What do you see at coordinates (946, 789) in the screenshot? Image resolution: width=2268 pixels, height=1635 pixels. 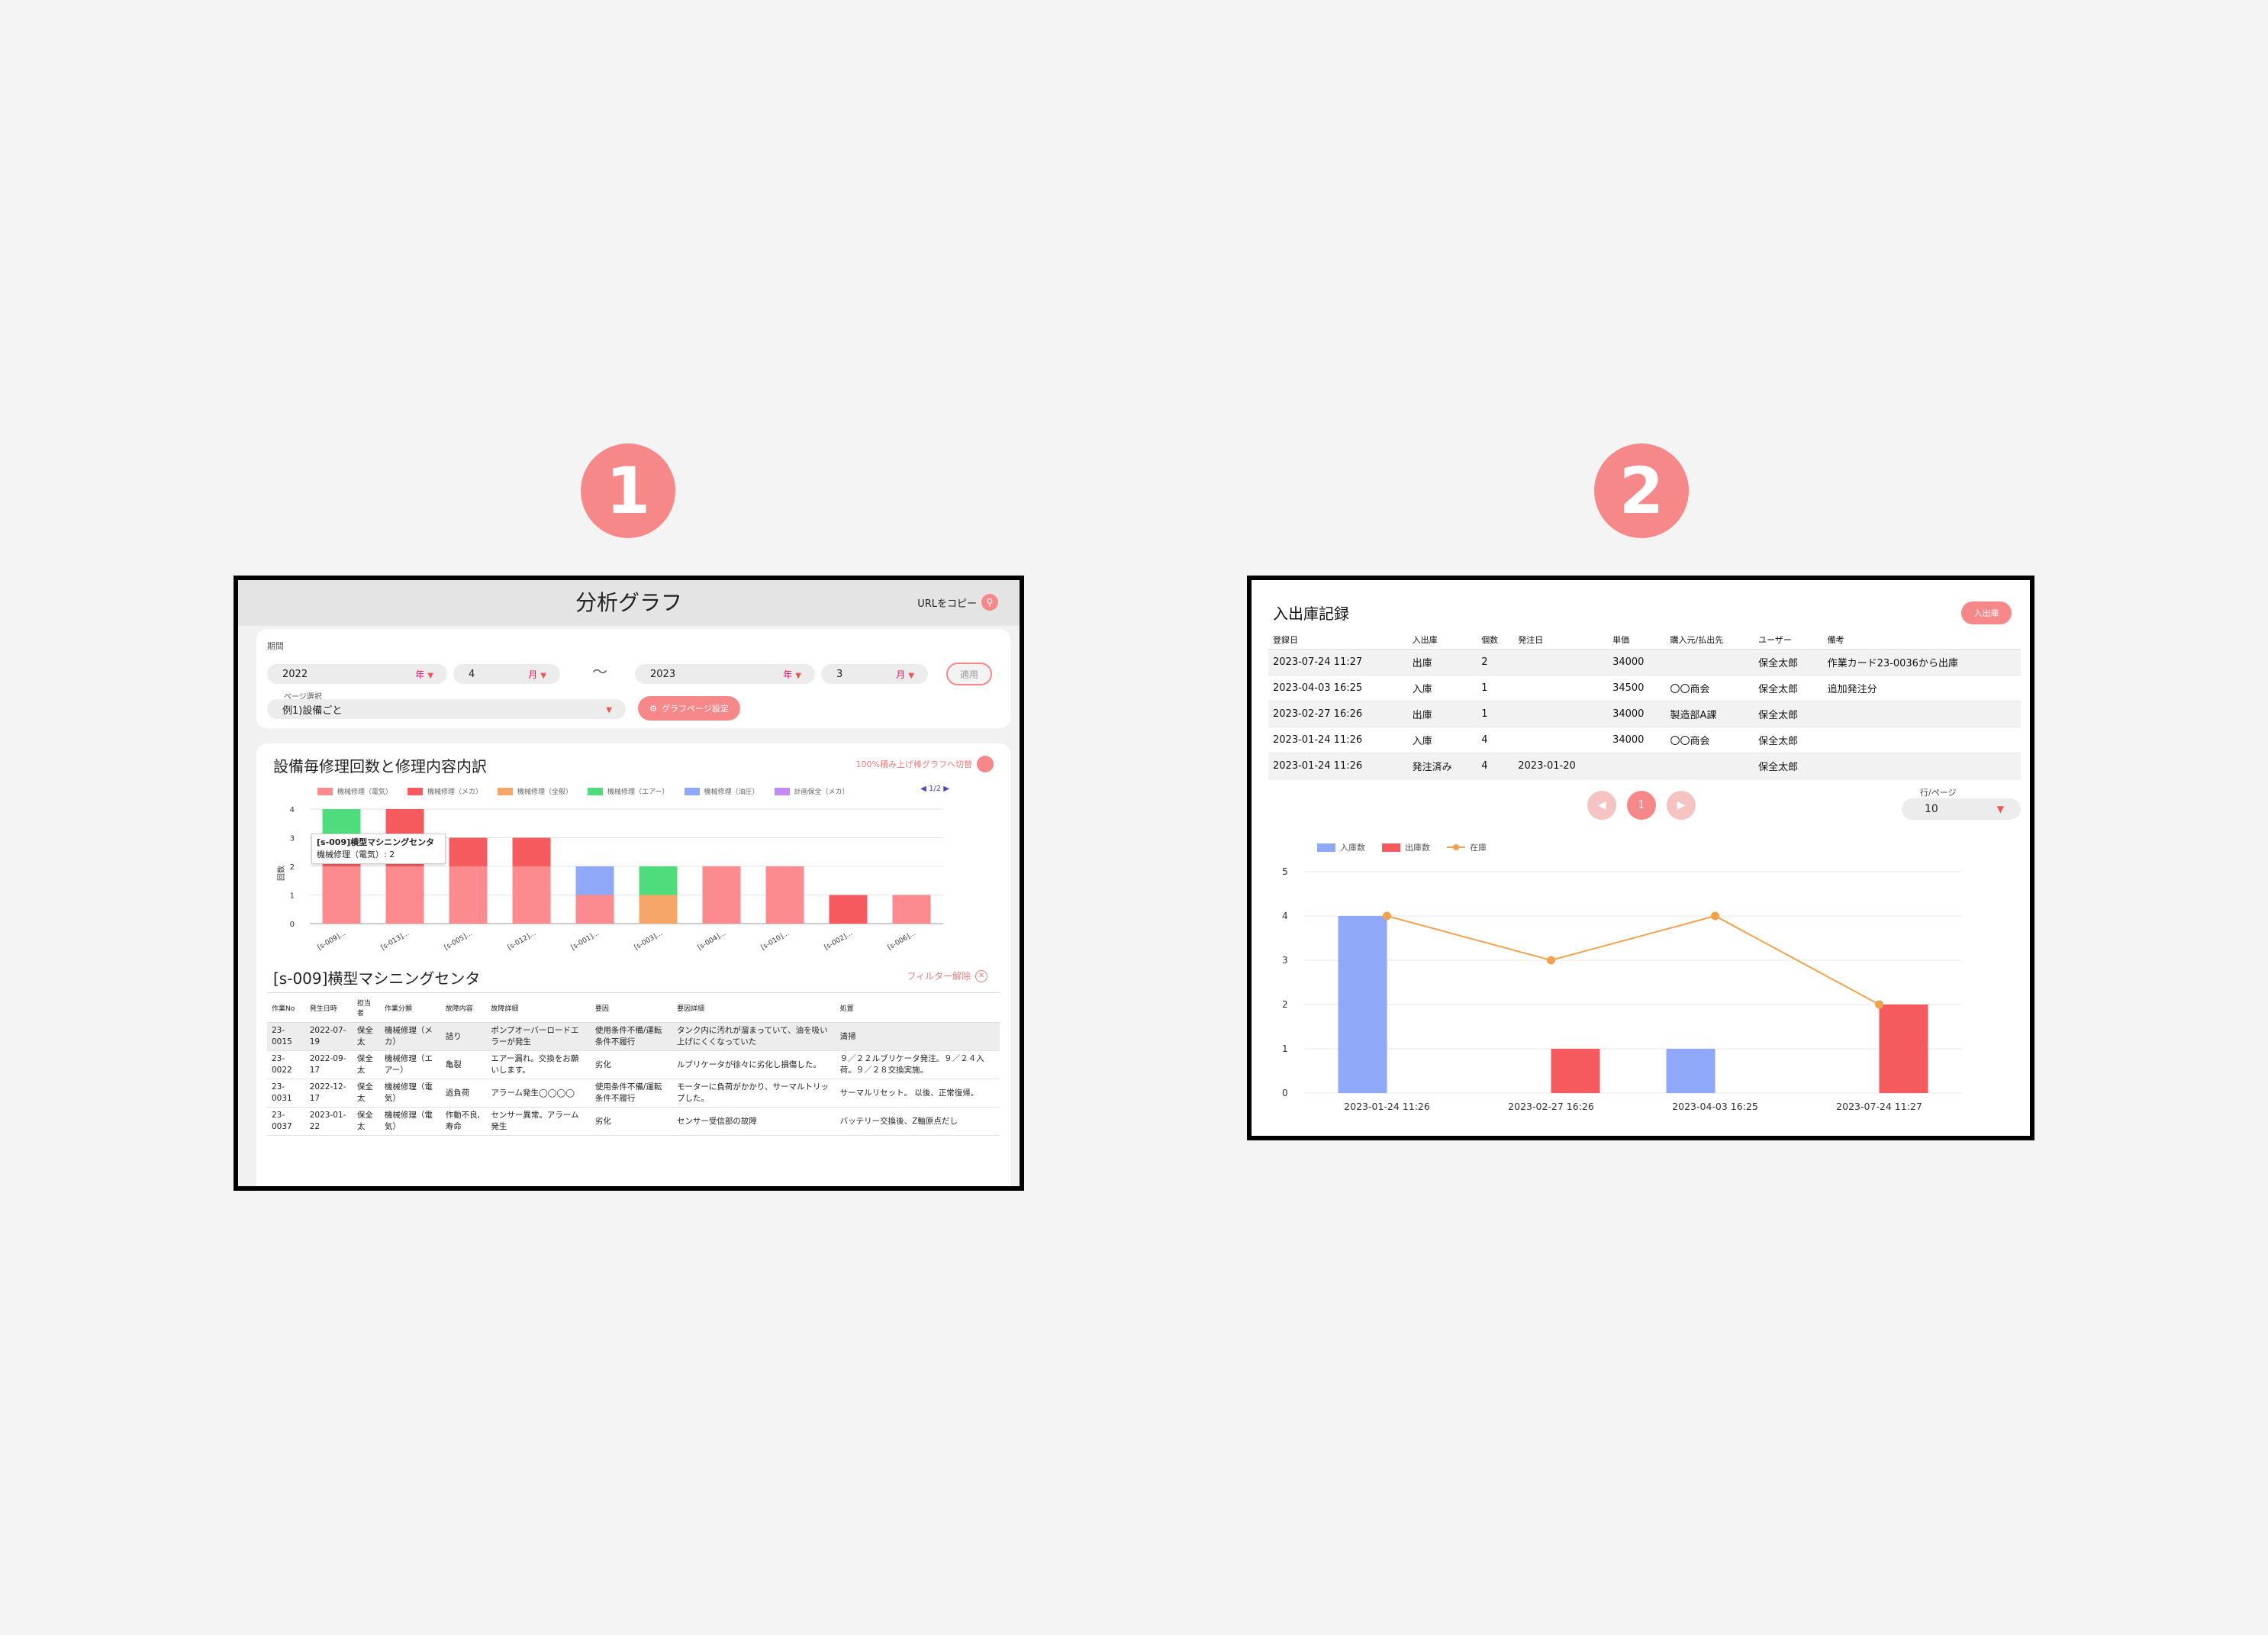 I see `chevron-right-icon: ▶` at bounding box center [946, 789].